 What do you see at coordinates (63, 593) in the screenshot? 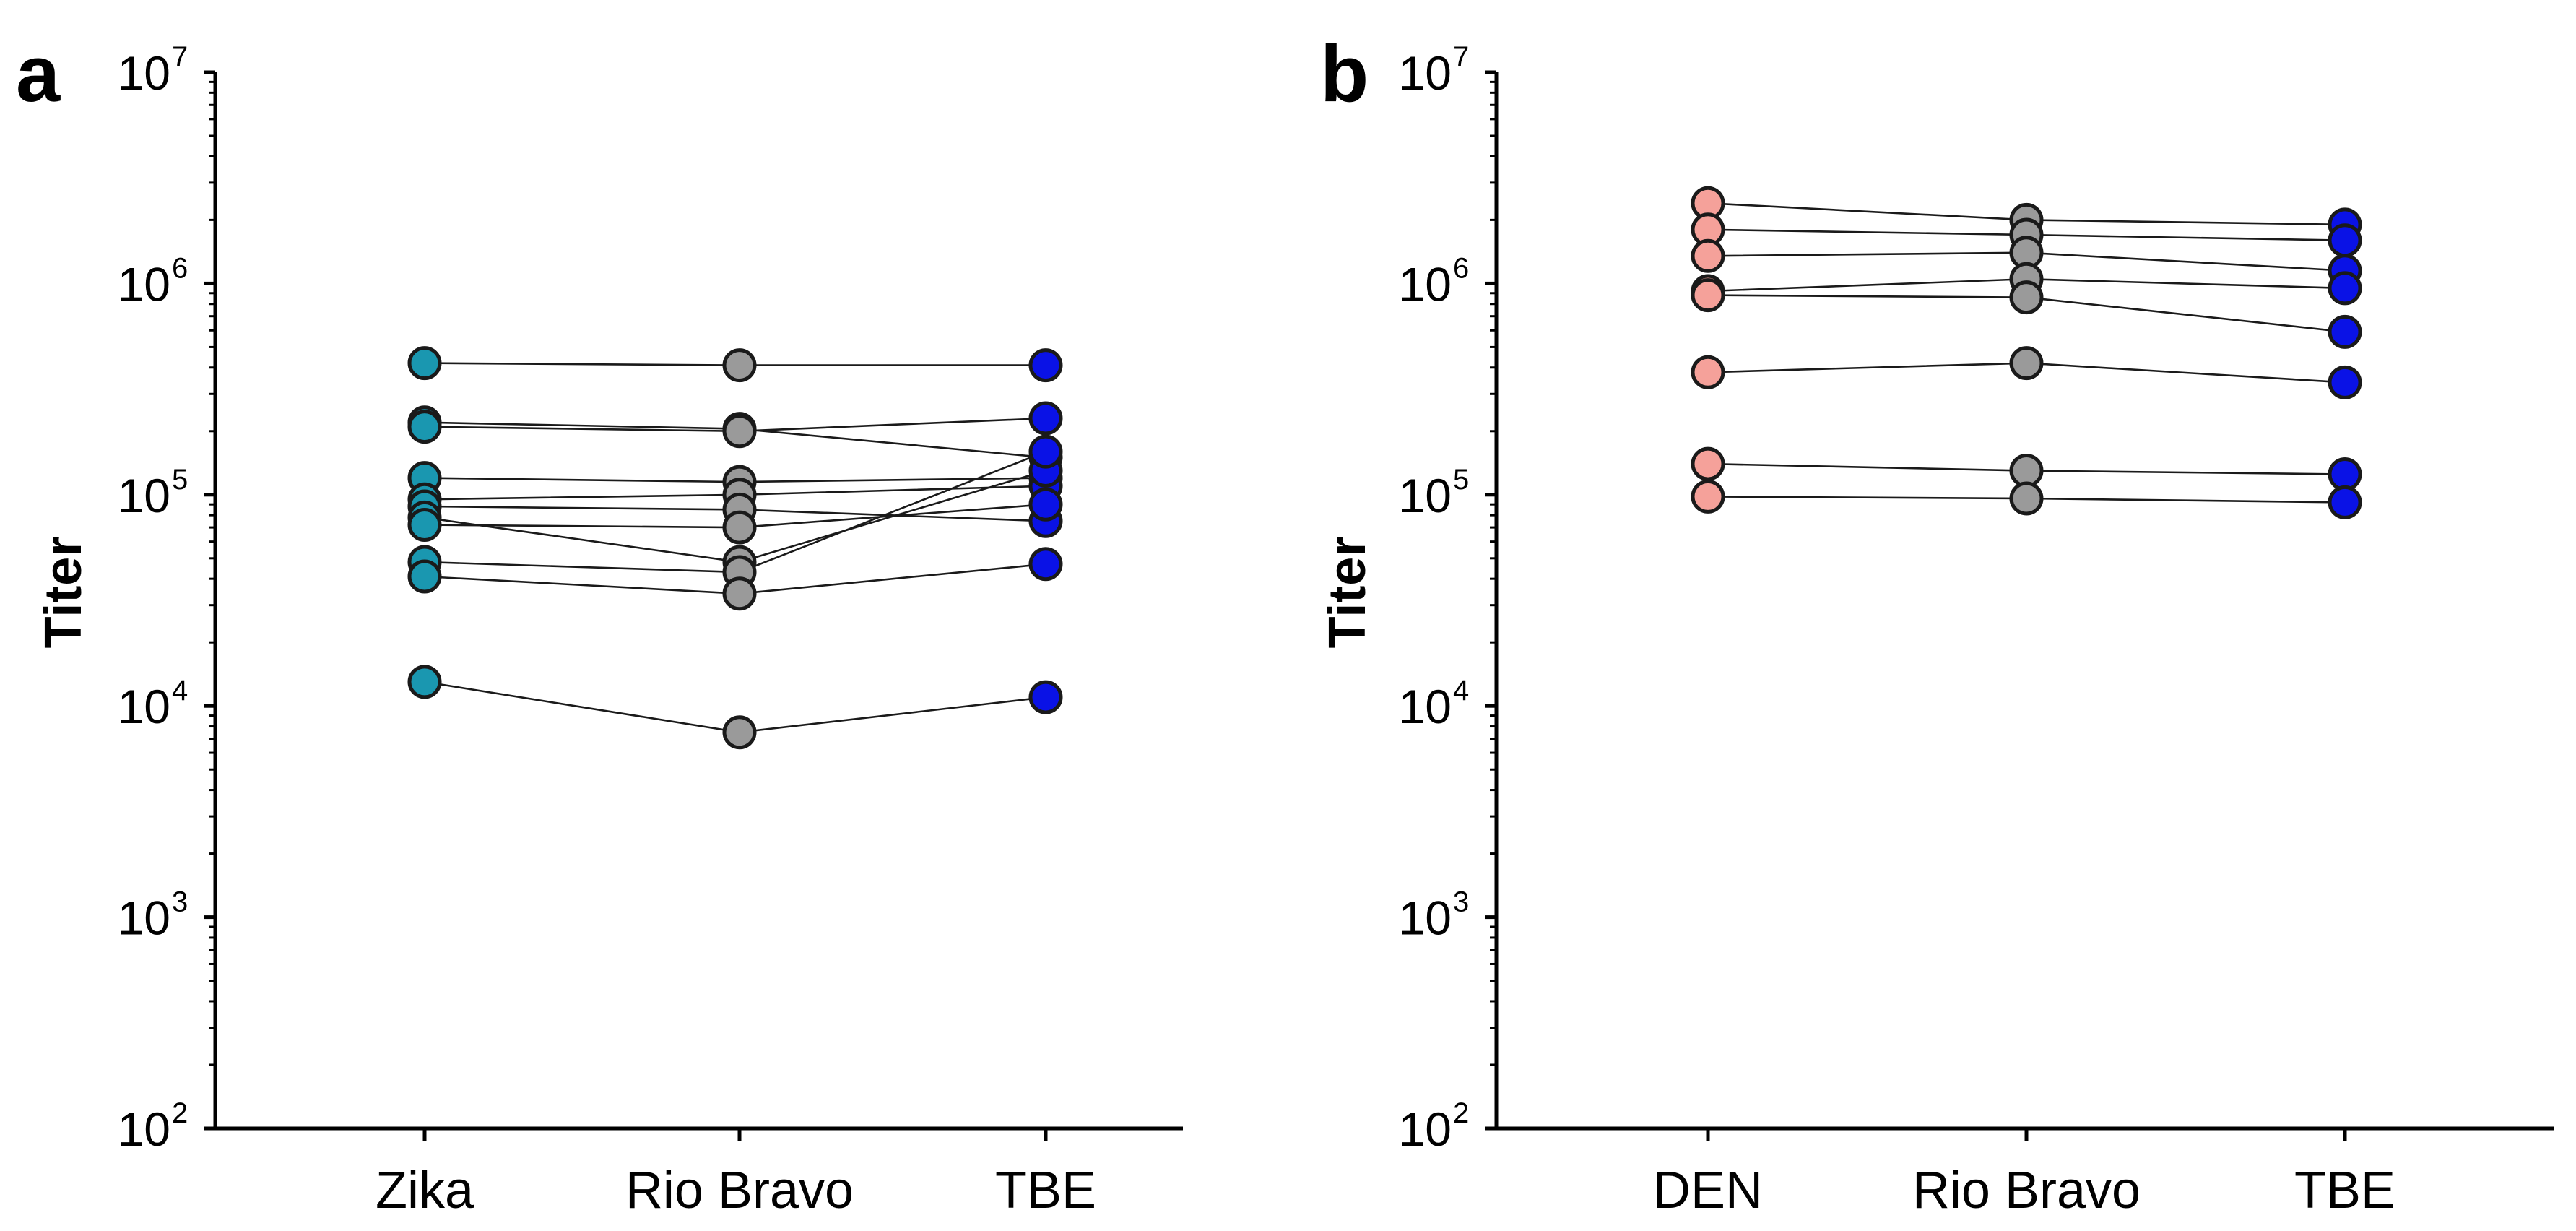
I see `panel-a-y-axis-label: Titer` at bounding box center [63, 593].